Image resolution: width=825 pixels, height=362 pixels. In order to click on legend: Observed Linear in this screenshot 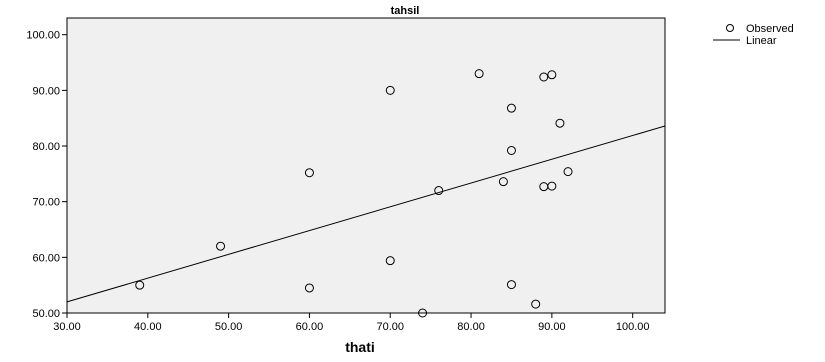, I will do `click(753, 35)`.